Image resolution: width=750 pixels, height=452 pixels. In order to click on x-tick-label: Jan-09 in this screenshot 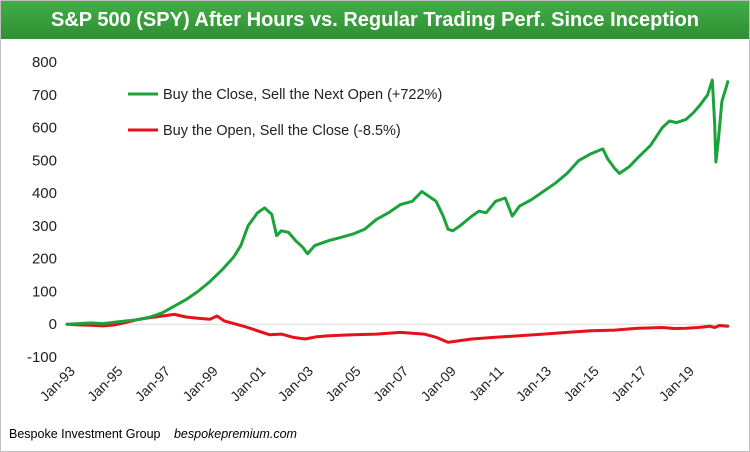, I will do `click(438, 384)`.